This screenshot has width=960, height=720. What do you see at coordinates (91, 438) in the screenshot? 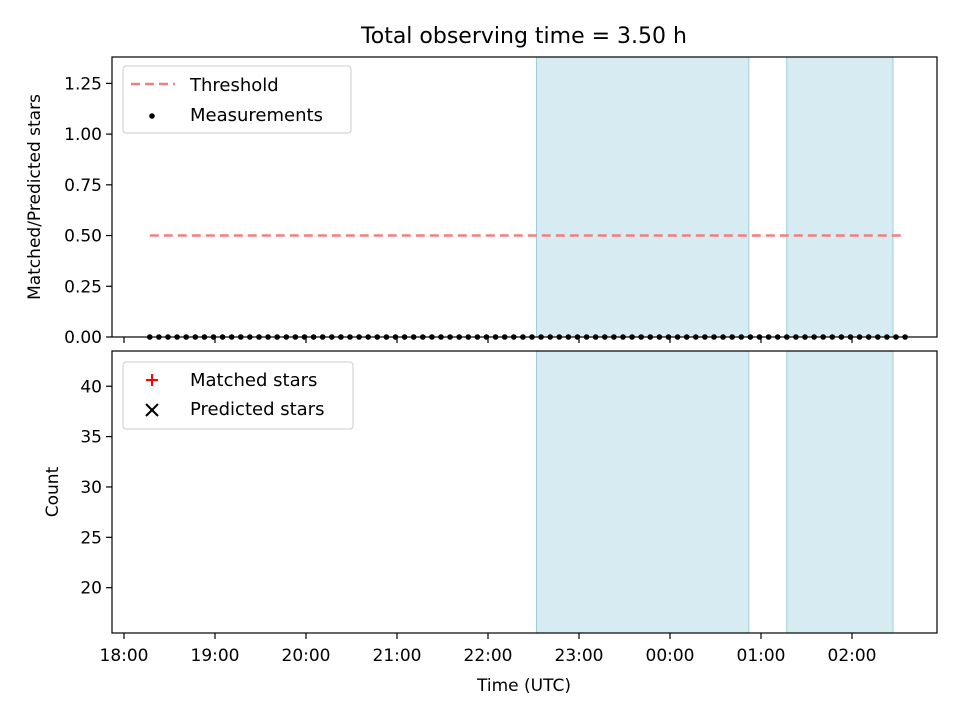
I see `bottom-y-tick-label: 35` at bounding box center [91, 438].